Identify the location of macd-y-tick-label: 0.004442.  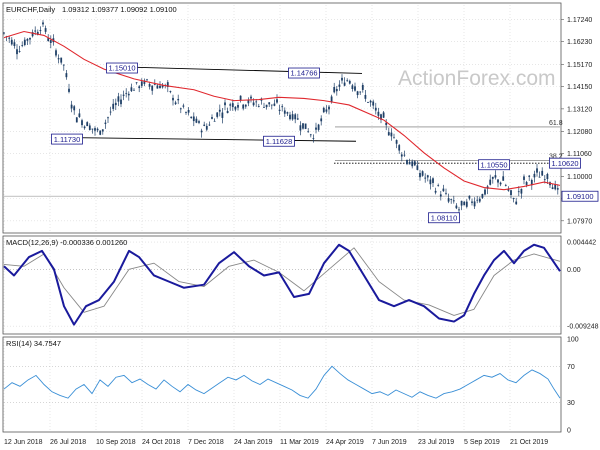
(581, 243).